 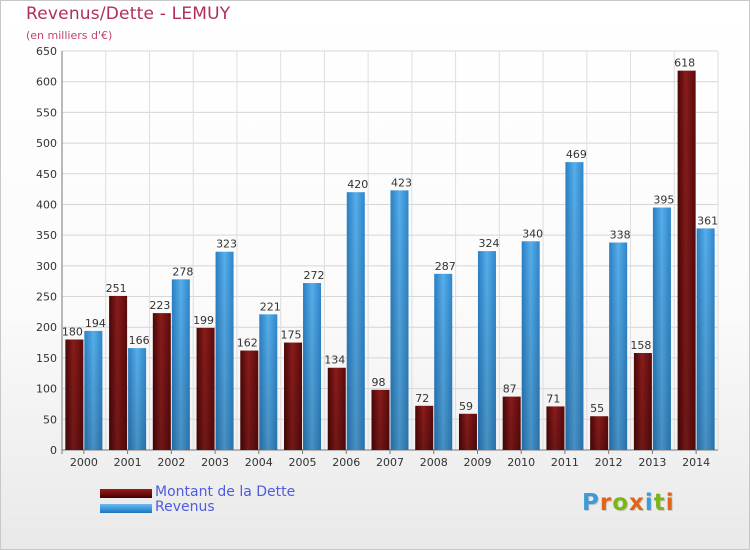 What do you see at coordinates (553, 398) in the screenshot?
I see `debt-value-label-2011: 71` at bounding box center [553, 398].